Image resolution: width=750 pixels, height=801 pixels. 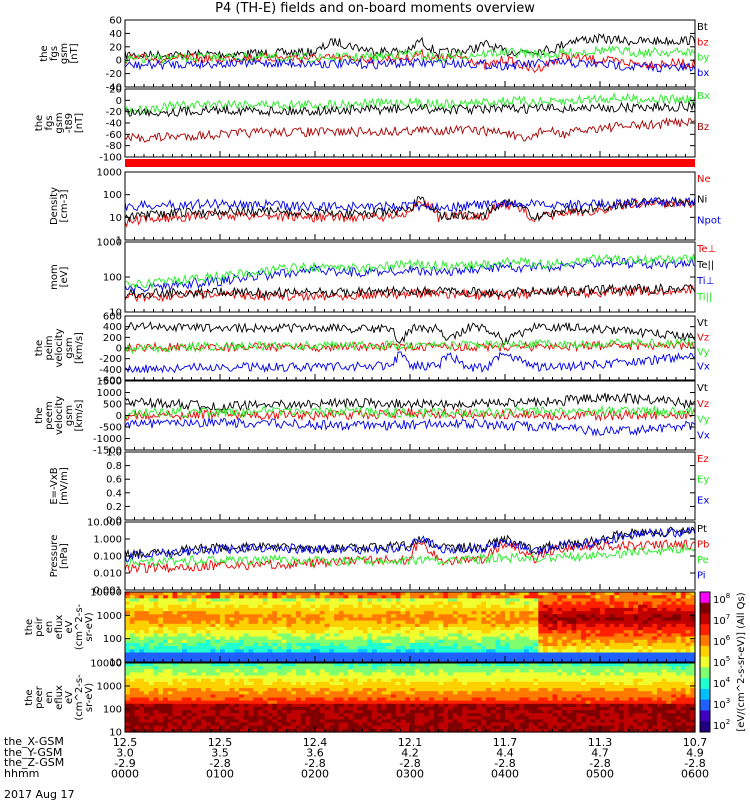 I want to click on panel-peim-velocity, so click(x=410, y=348).